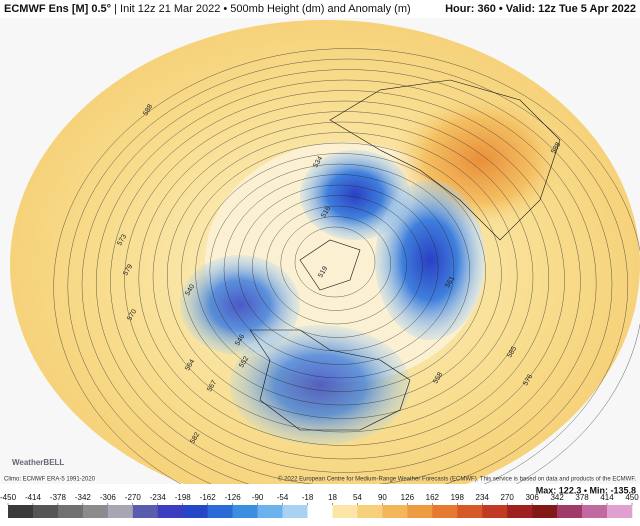 The width and height of the screenshot is (640, 526). What do you see at coordinates (108, 497) in the screenshot?
I see `colorbar-tick-label: -306` at bounding box center [108, 497].